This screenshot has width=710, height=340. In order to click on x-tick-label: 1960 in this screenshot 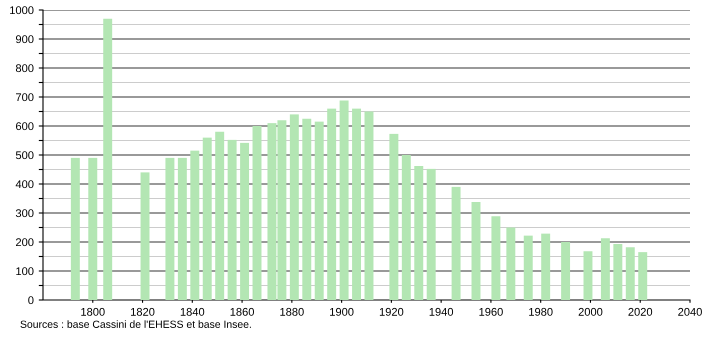, I will do `click(491, 312)`.